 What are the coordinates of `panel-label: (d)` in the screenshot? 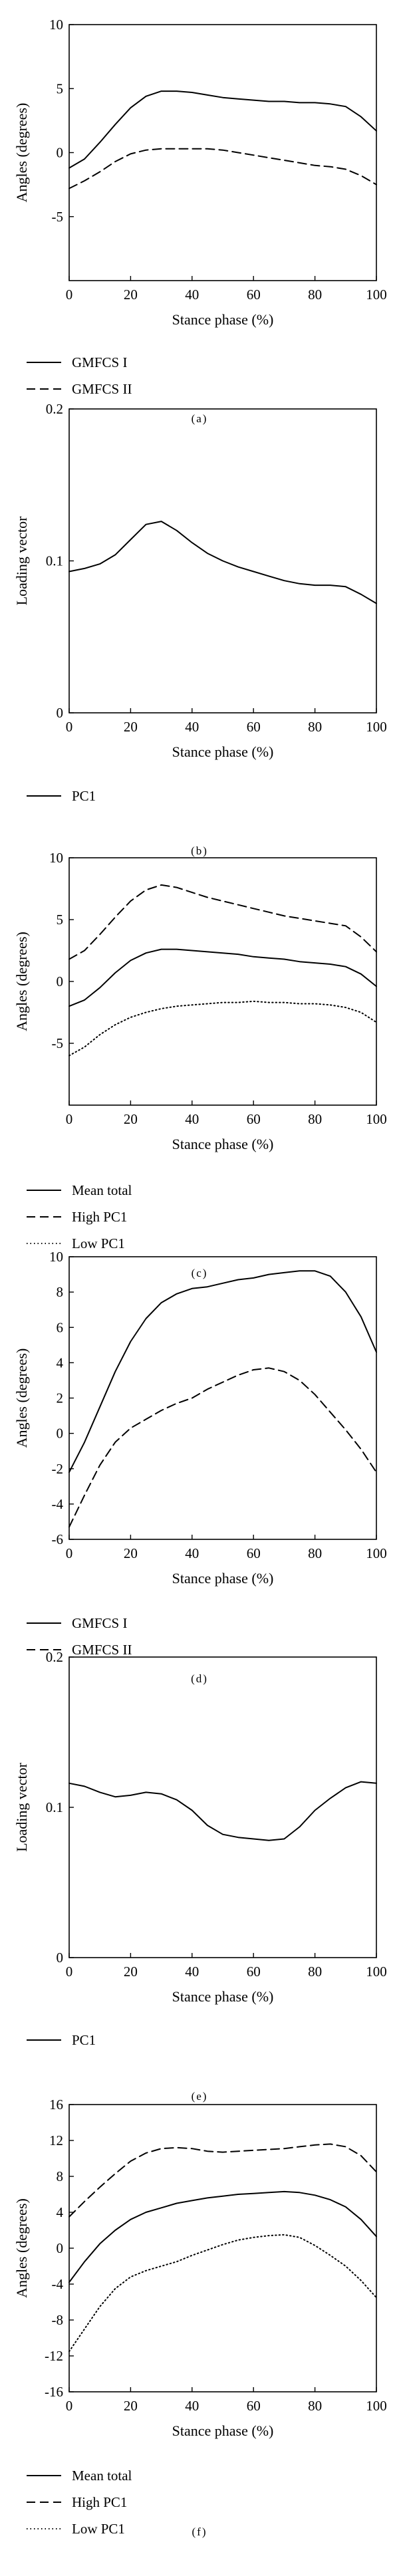 It's located at (199, 1678).